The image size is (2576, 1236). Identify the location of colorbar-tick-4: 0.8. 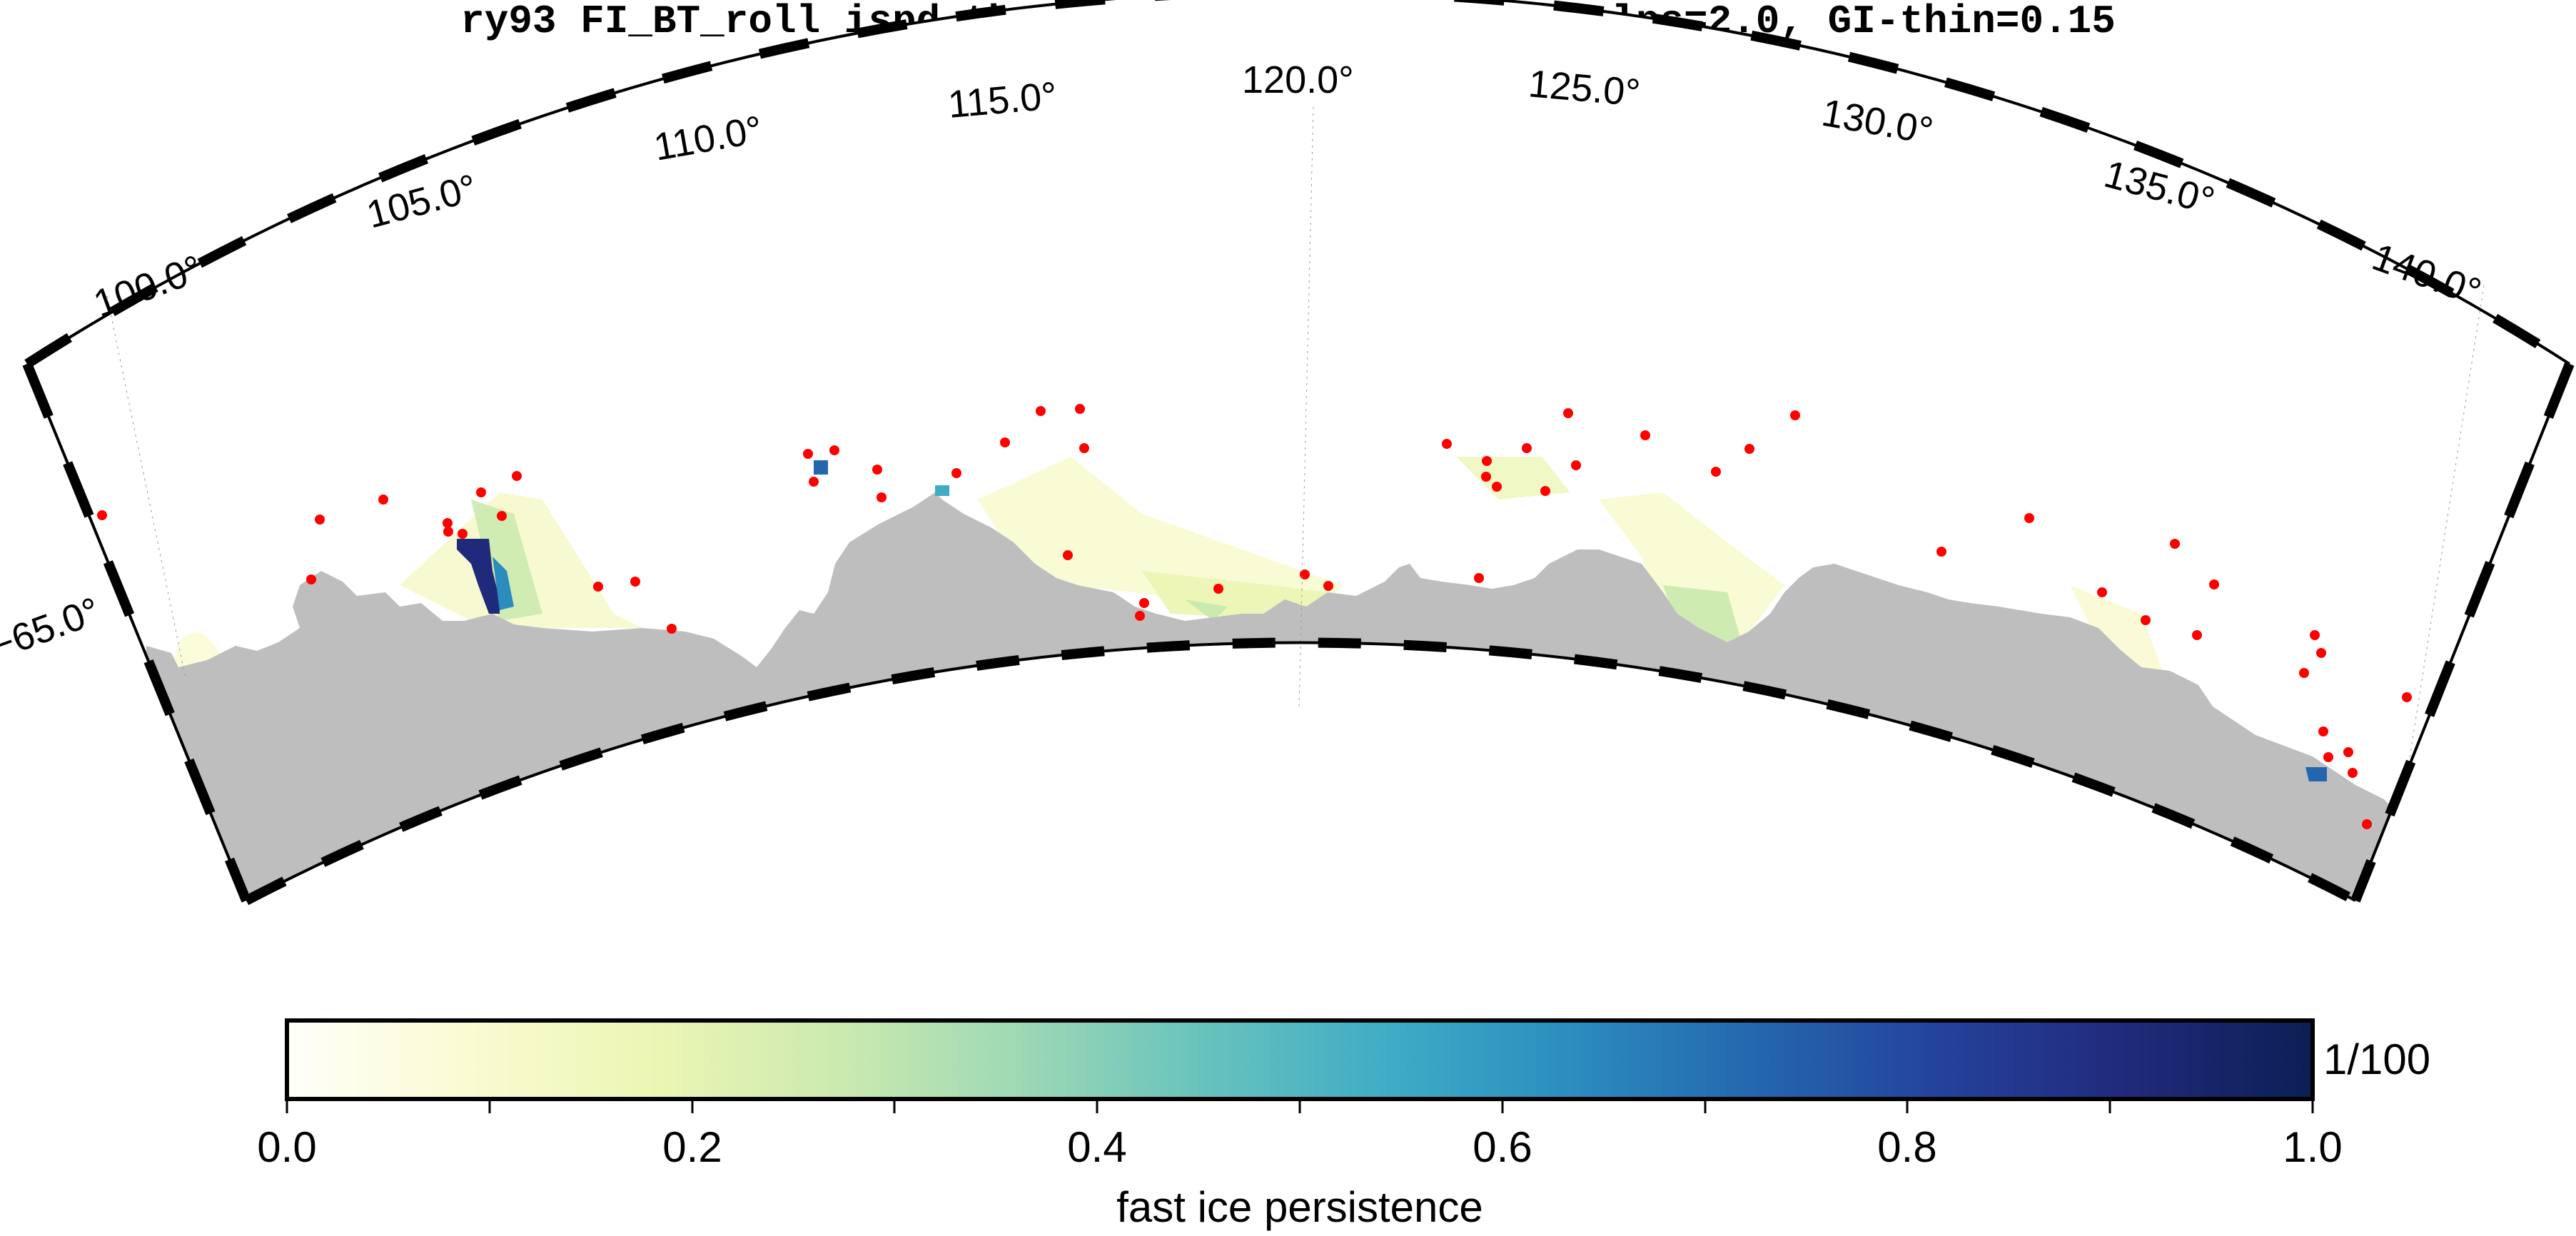
(1906, 1147).